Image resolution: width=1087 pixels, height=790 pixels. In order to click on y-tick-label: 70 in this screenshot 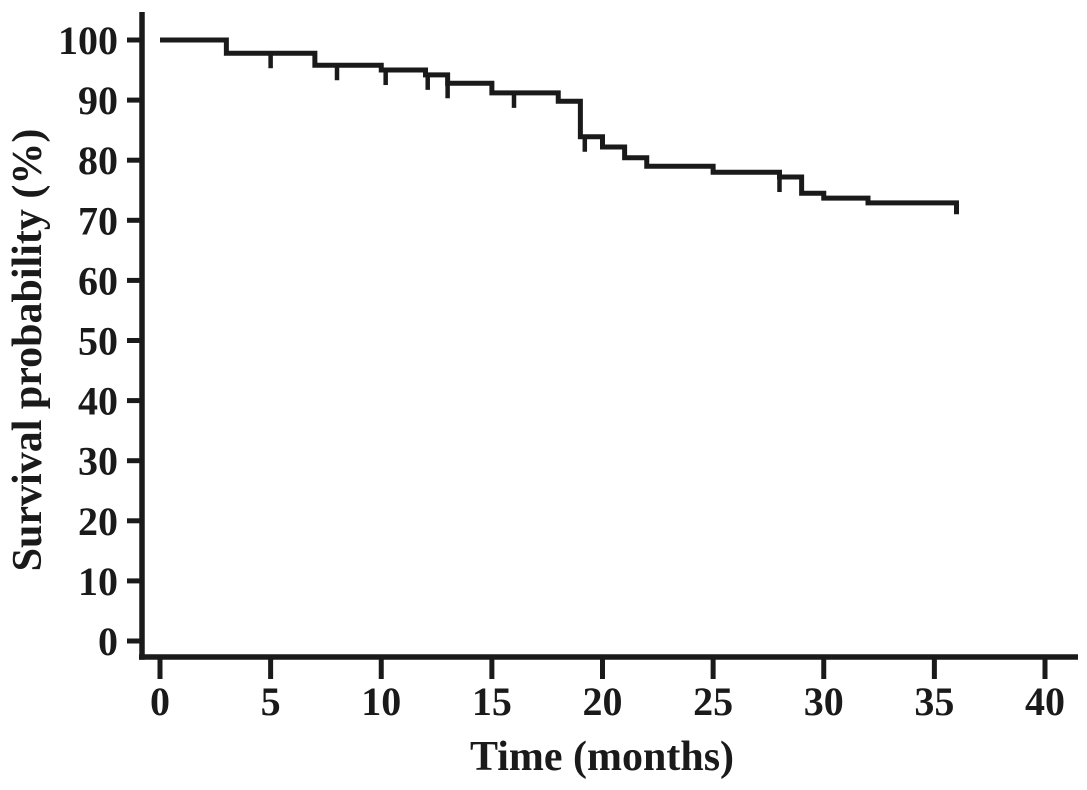, I will do `click(98, 220)`.